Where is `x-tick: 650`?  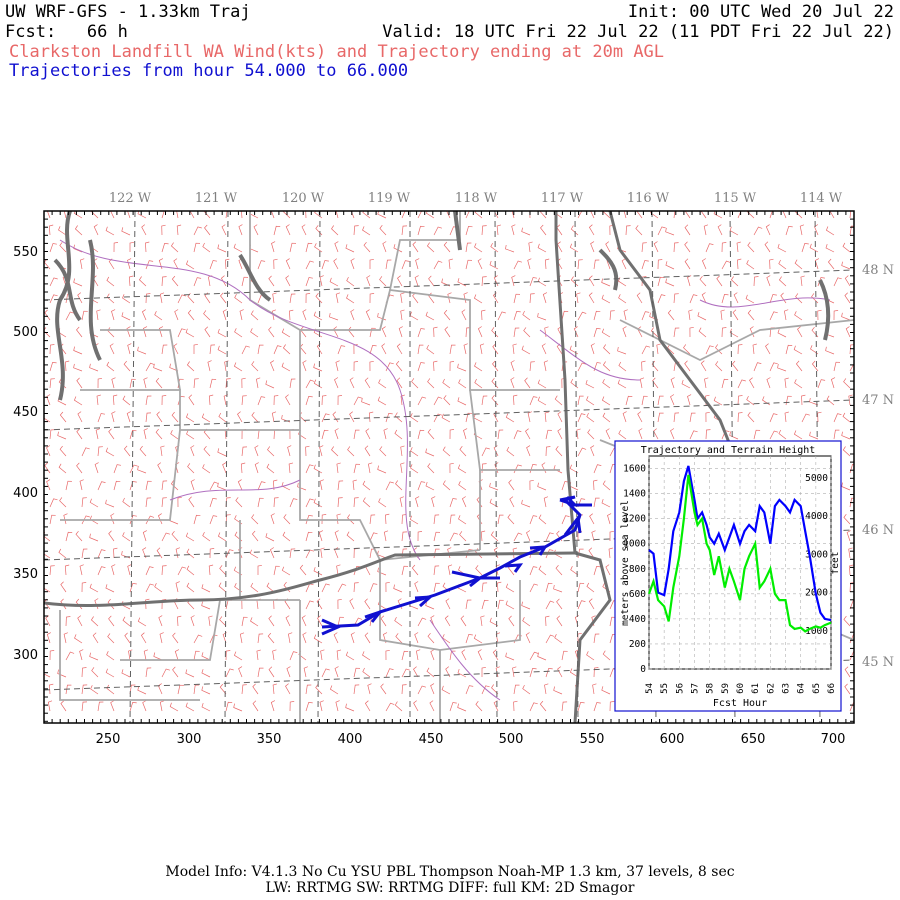 x-tick: 650 is located at coordinates (753, 739).